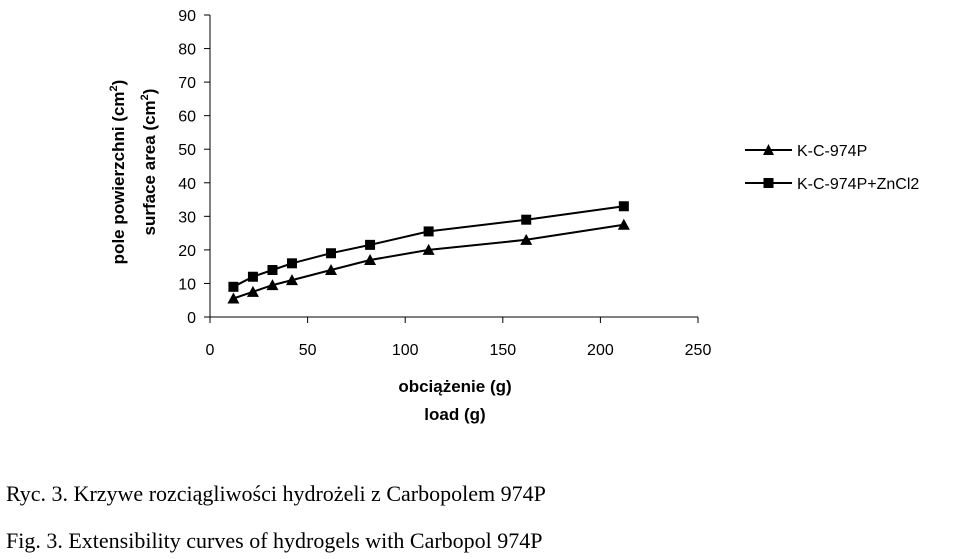 This screenshot has width=960, height=559. What do you see at coordinates (187, 284) in the screenshot?
I see `y-tick-label: 10` at bounding box center [187, 284].